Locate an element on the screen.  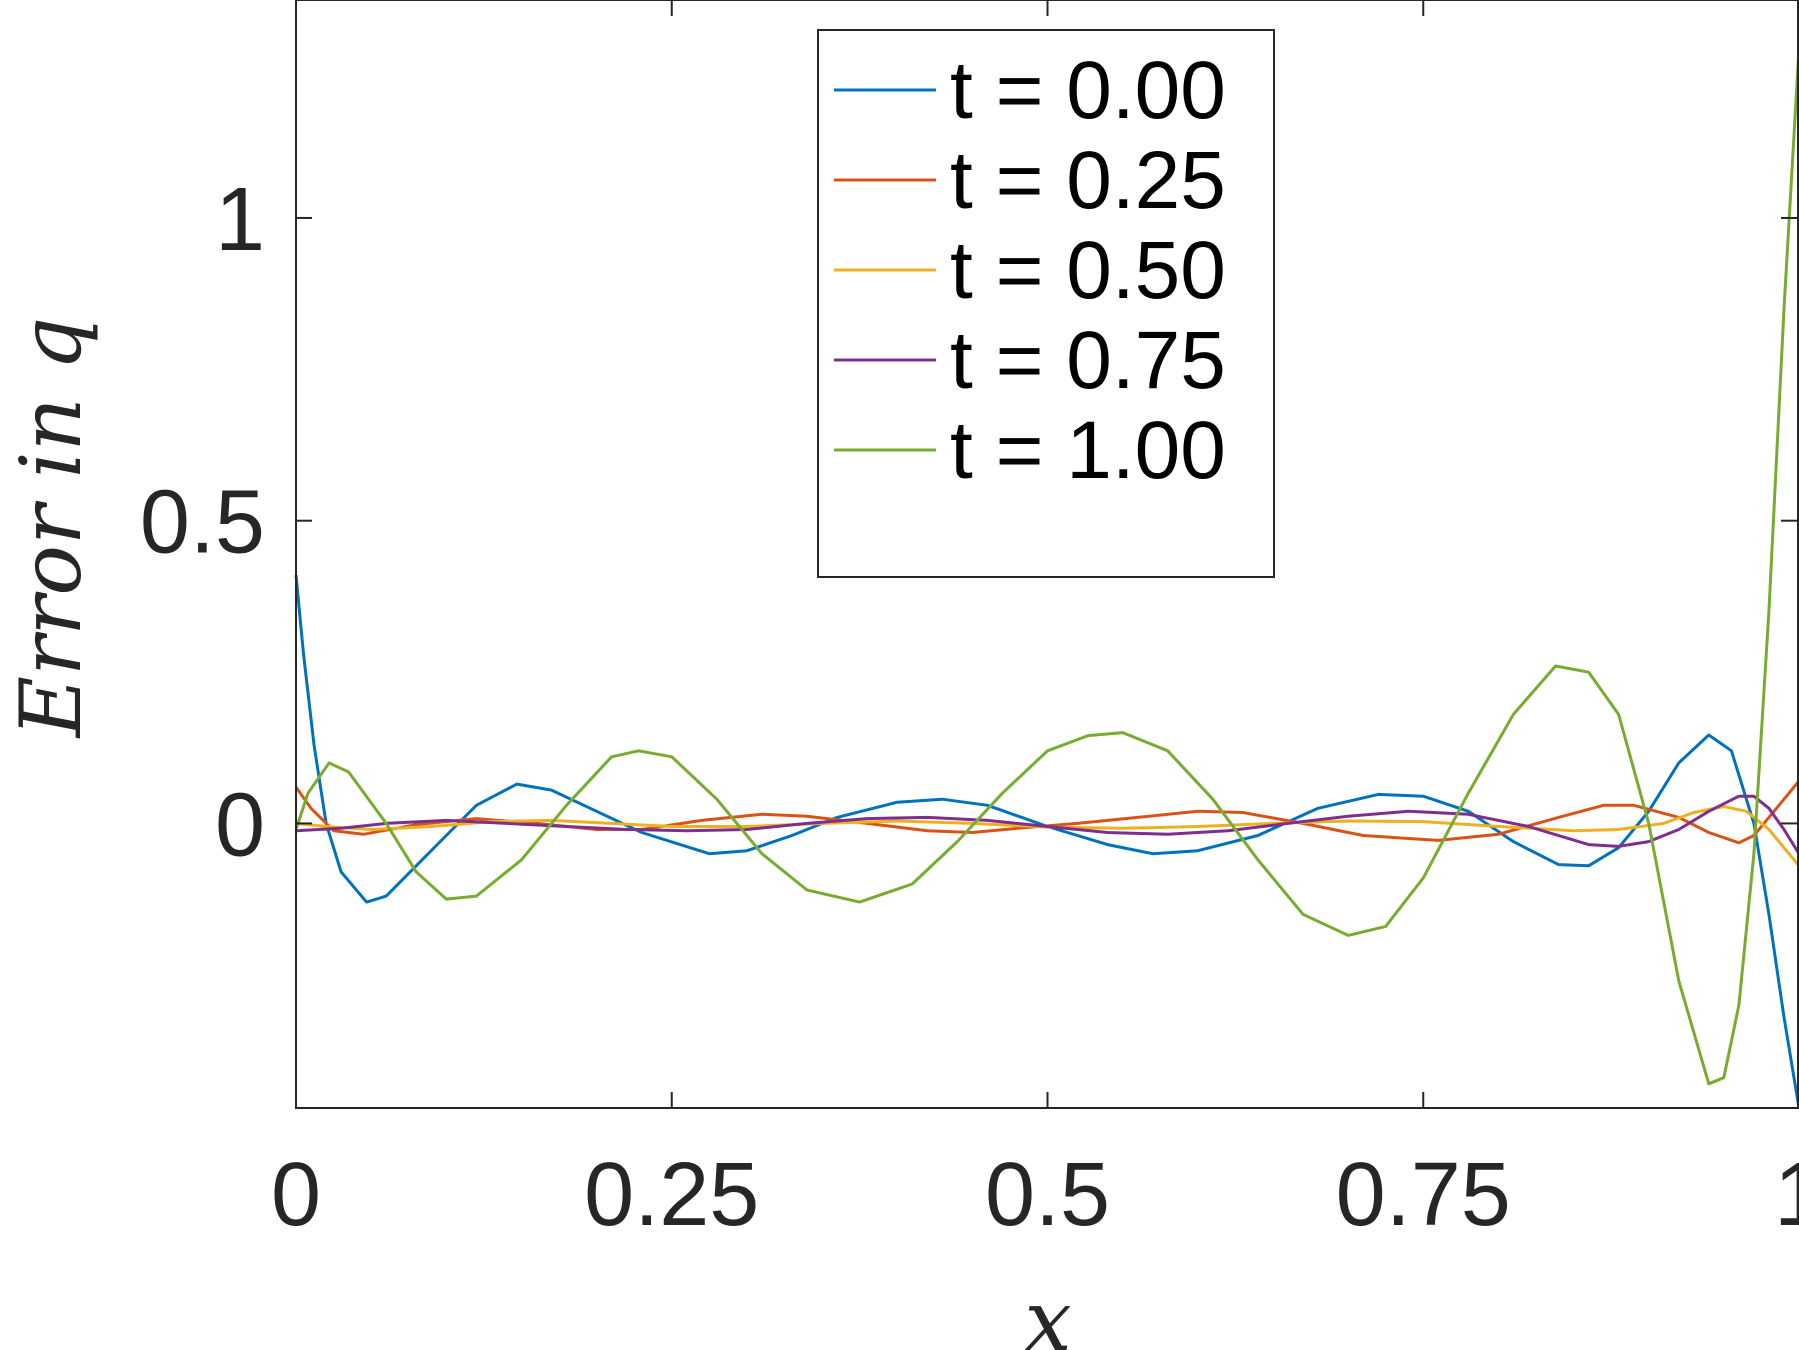
legend-label: t = 0.00 is located at coordinates (1088, 90).